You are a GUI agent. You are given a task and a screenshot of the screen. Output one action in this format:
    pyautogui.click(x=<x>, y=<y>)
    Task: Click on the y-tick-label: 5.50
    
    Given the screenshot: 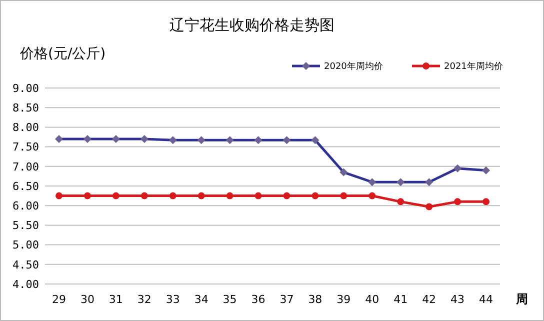 What is the action you would take?
    pyautogui.click(x=25, y=225)
    